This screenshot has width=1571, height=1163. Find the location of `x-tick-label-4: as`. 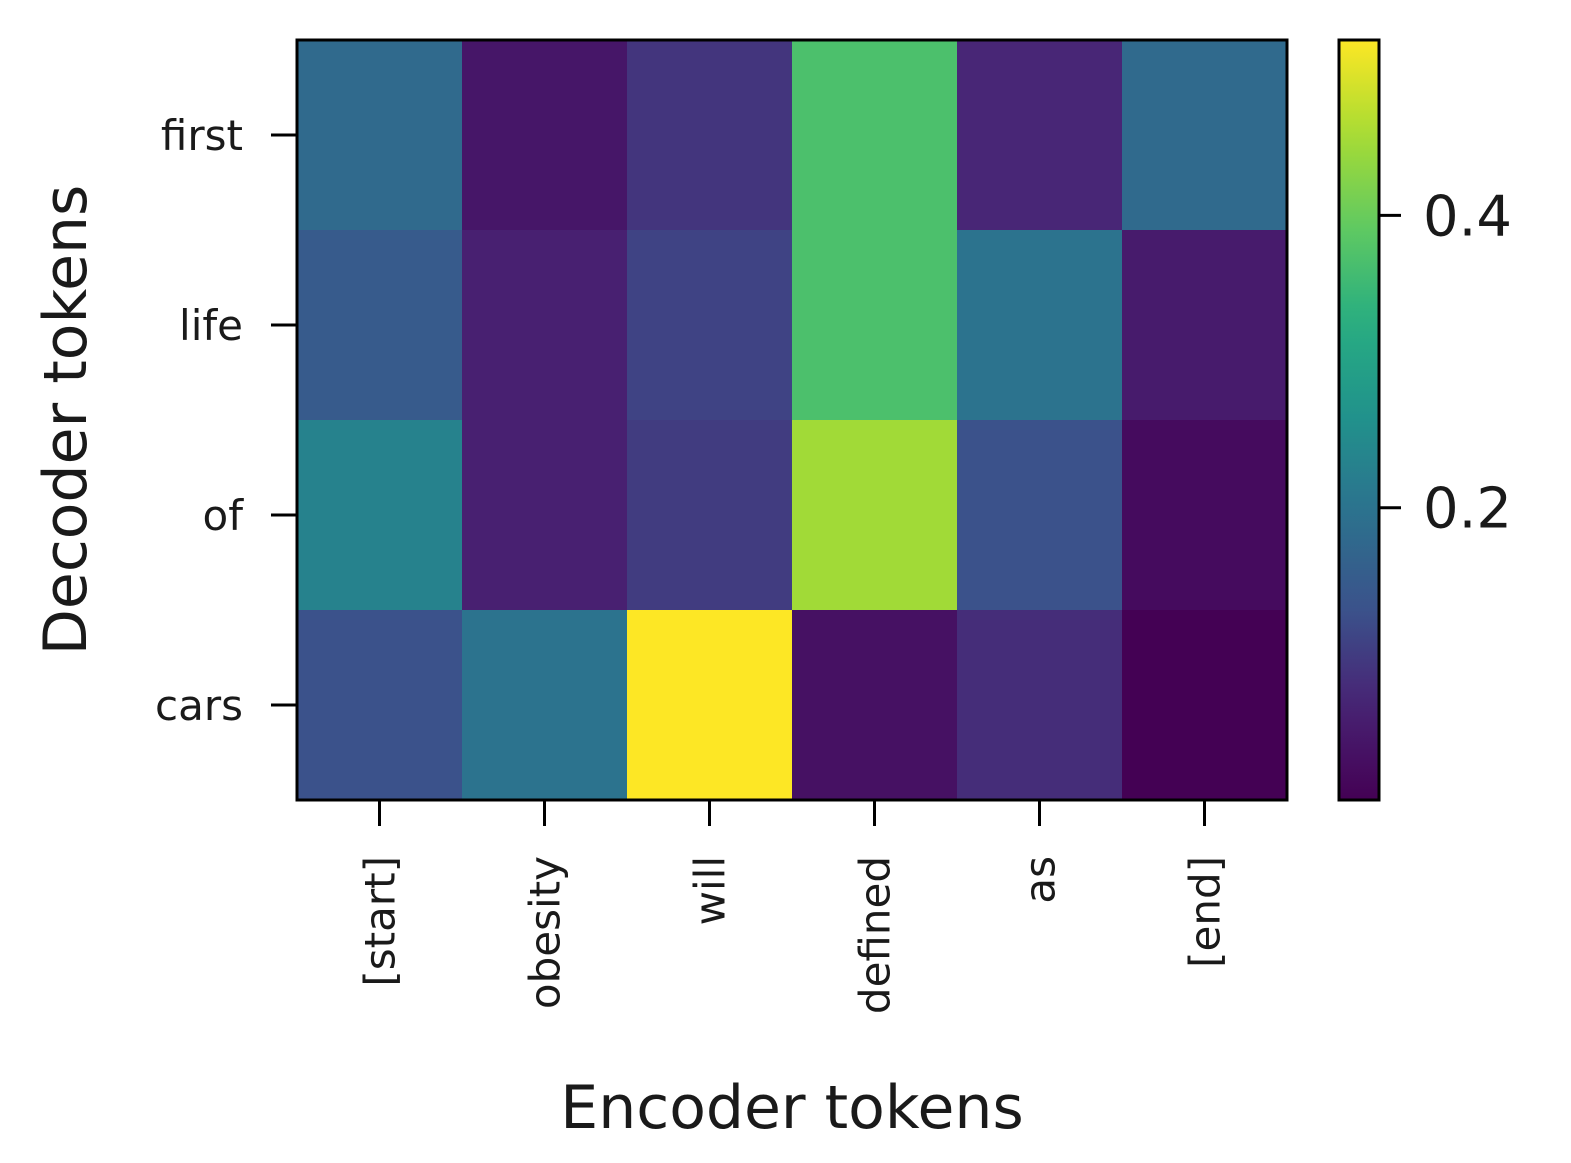

x-tick-label-4: as is located at coordinates (1040, 880).